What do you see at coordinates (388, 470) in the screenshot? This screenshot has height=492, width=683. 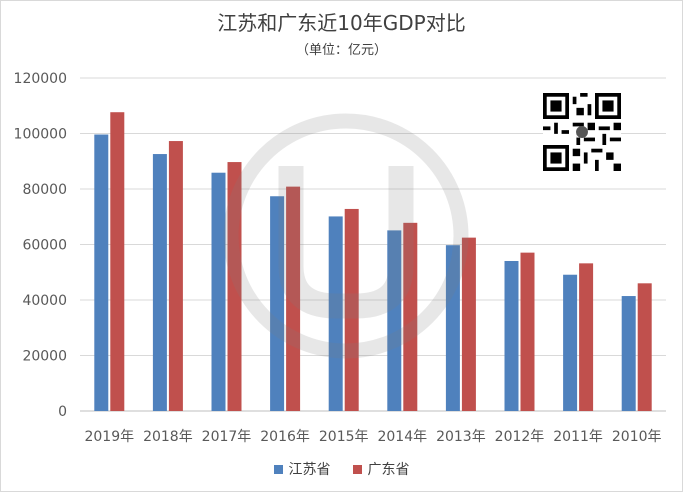 I see `legend-label-guangdong: 广东省` at bounding box center [388, 470].